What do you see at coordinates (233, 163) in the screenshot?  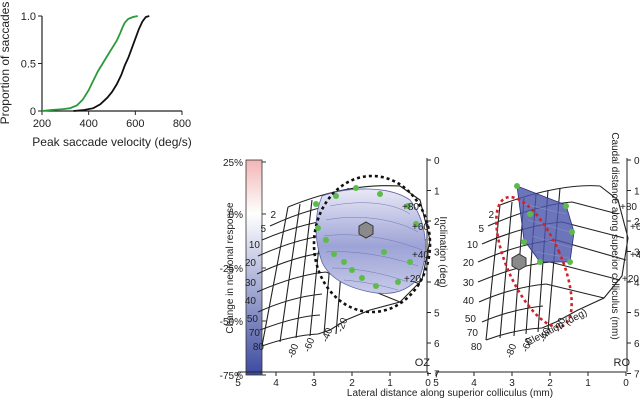 I see `colorbar-tick-label: 25%` at bounding box center [233, 163].